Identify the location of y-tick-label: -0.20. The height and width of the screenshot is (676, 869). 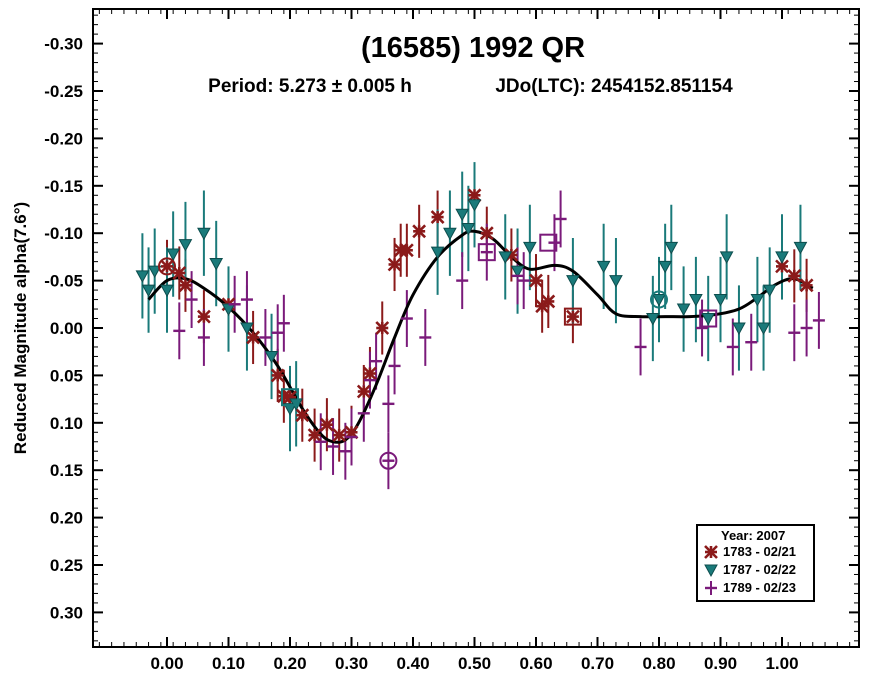
(63, 138).